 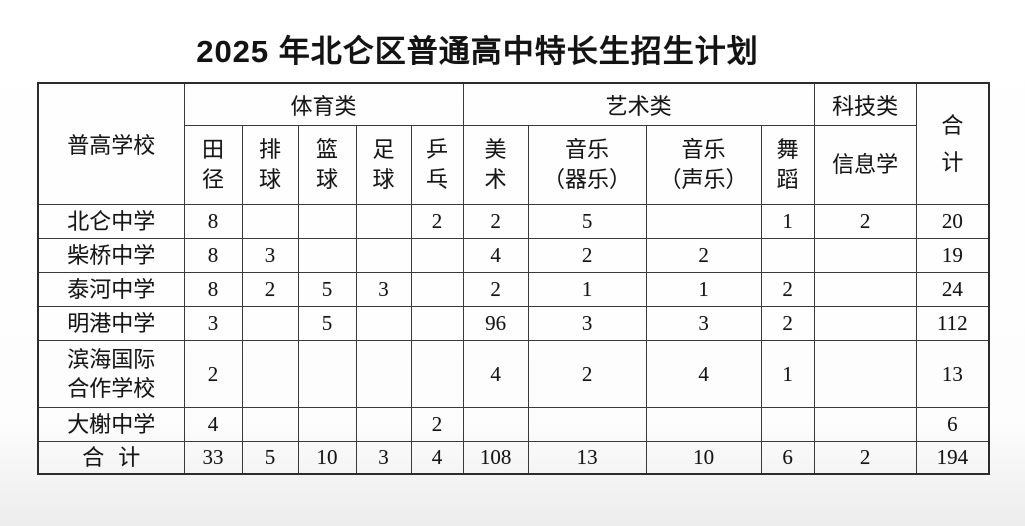 What do you see at coordinates (952, 374) in the screenshot?
I see `row-total-cell: 13` at bounding box center [952, 374].